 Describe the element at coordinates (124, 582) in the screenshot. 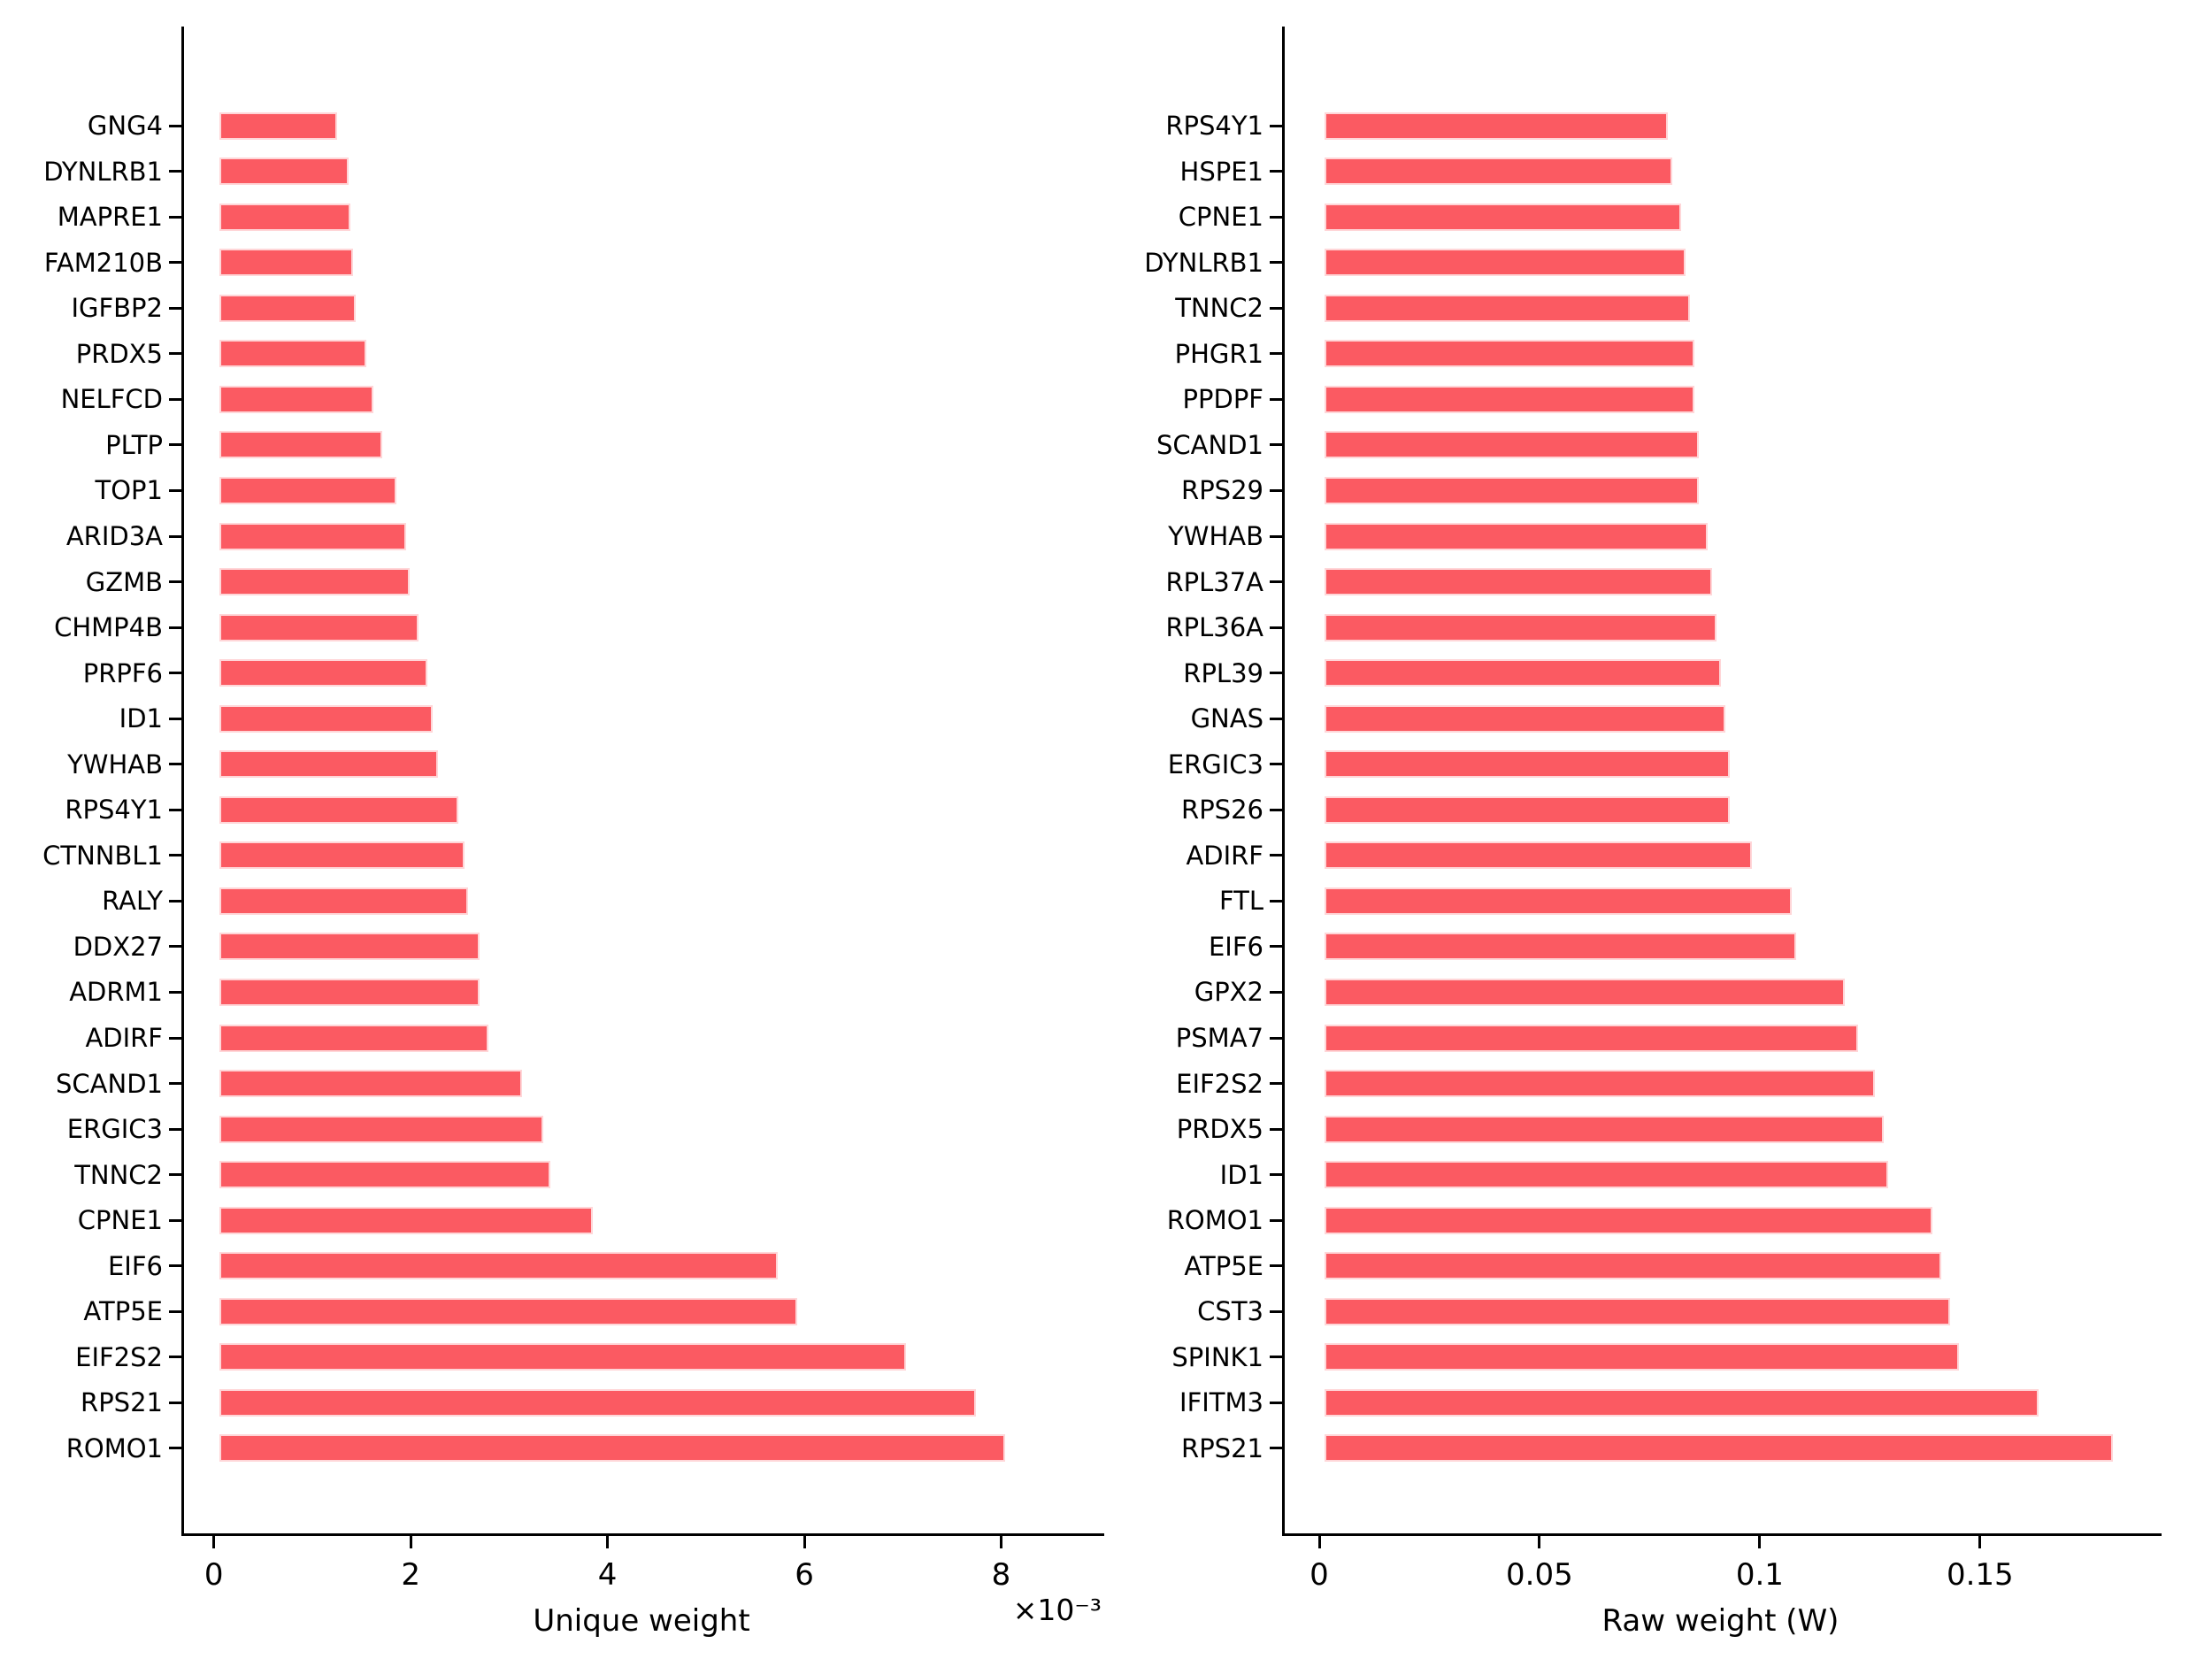

I see `category-label: GZMB` at that location.